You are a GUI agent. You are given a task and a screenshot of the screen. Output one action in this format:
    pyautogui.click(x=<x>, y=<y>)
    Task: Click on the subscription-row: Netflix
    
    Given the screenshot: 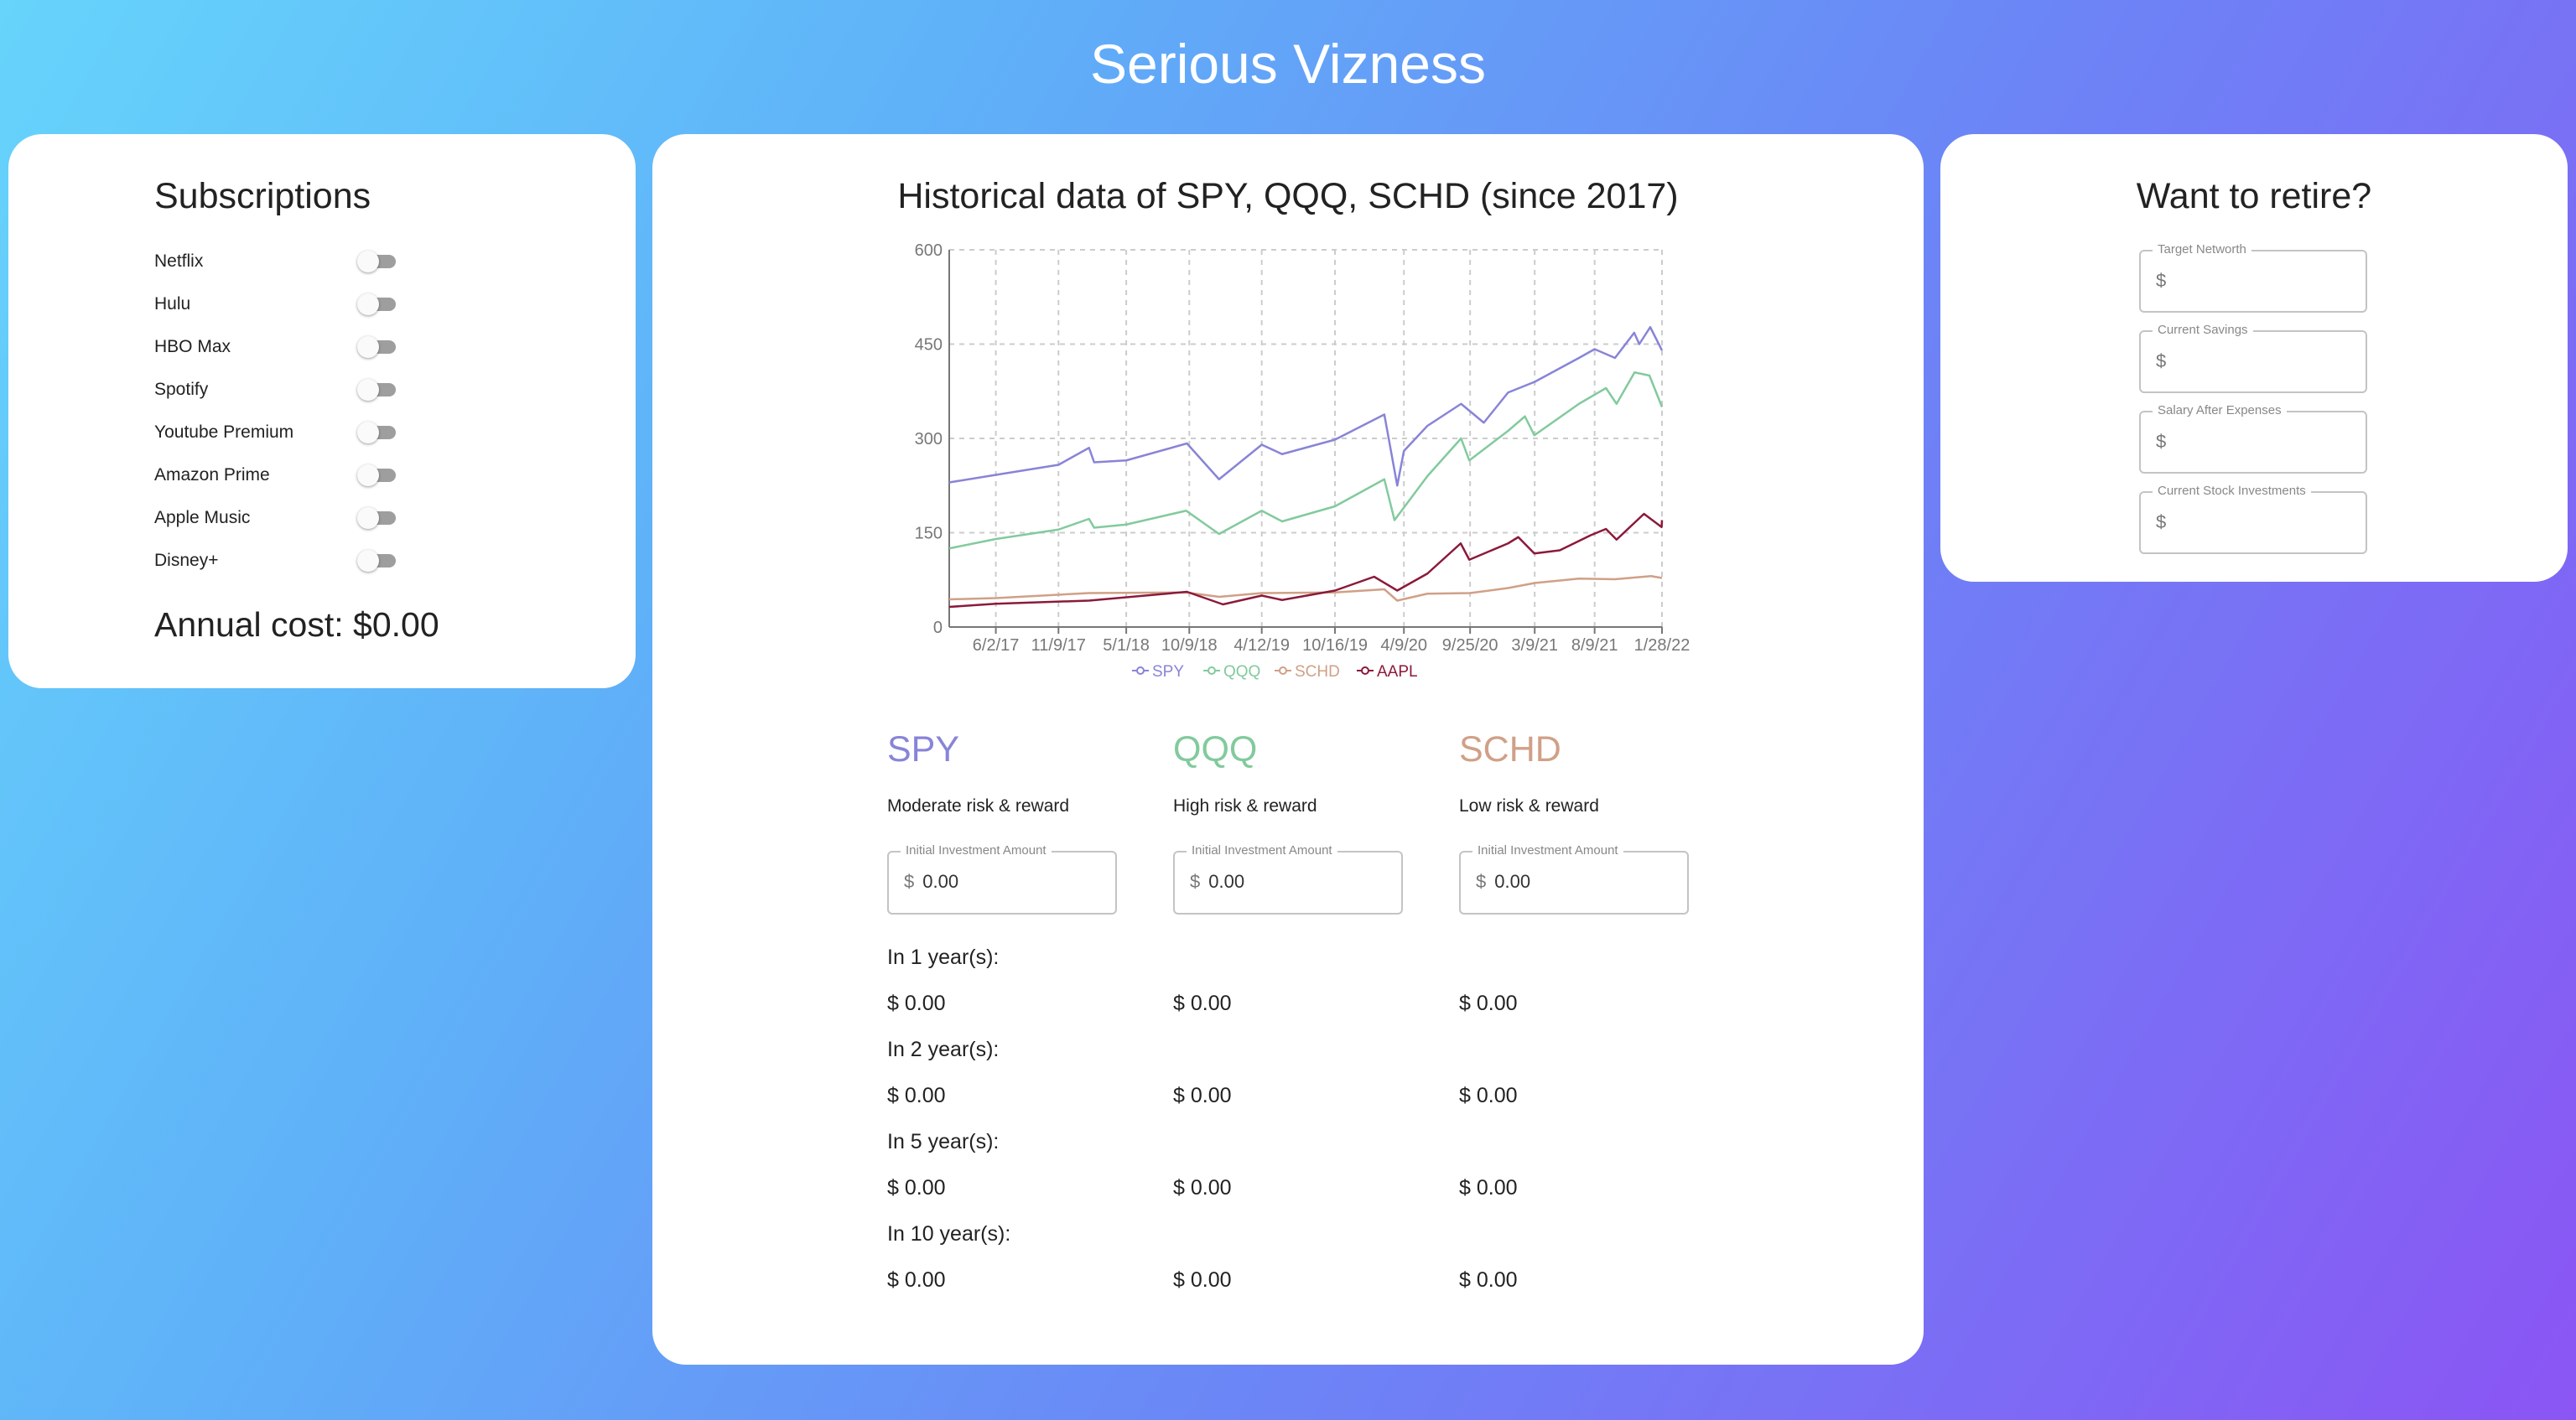 What is the action you would take?
    pyautogui.click(x=275, y=261)
    